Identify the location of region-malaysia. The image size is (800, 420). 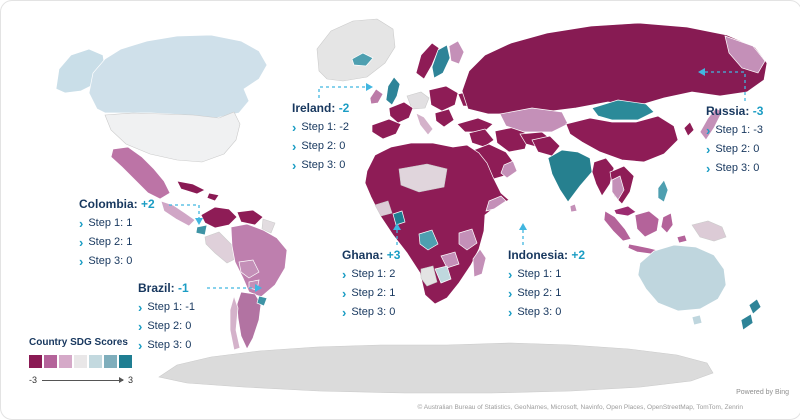
(625, 211).